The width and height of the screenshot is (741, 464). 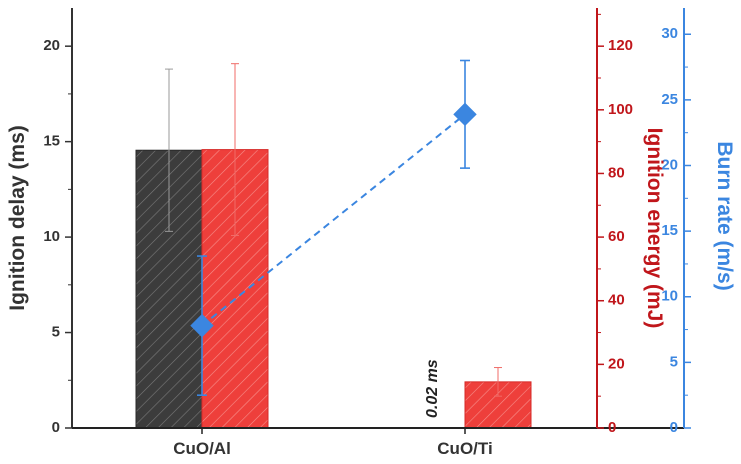 I want to click on right2-tick-label: 0, so click(x=674, y=427).